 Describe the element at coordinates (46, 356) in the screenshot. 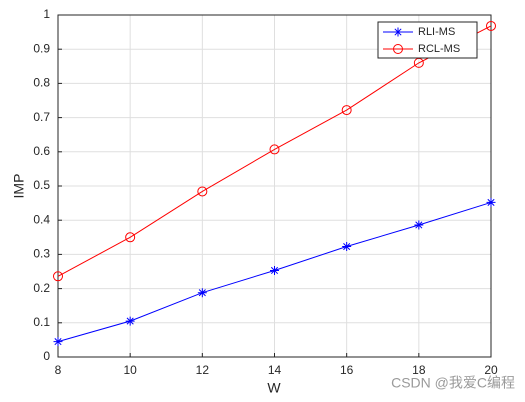

I see `y-tick-label: 0` at that location.